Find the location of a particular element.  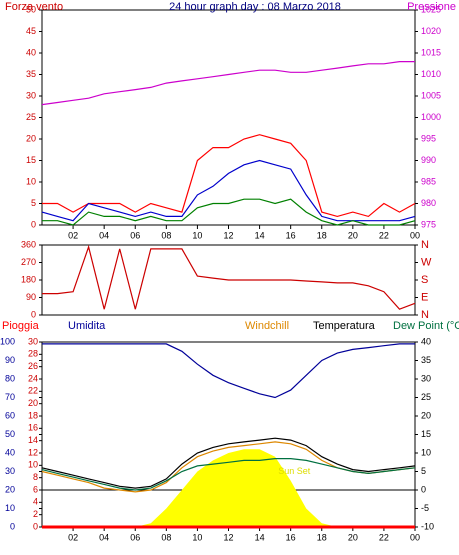

y-tick-label: 1025 is located at coordinates (431, 9).